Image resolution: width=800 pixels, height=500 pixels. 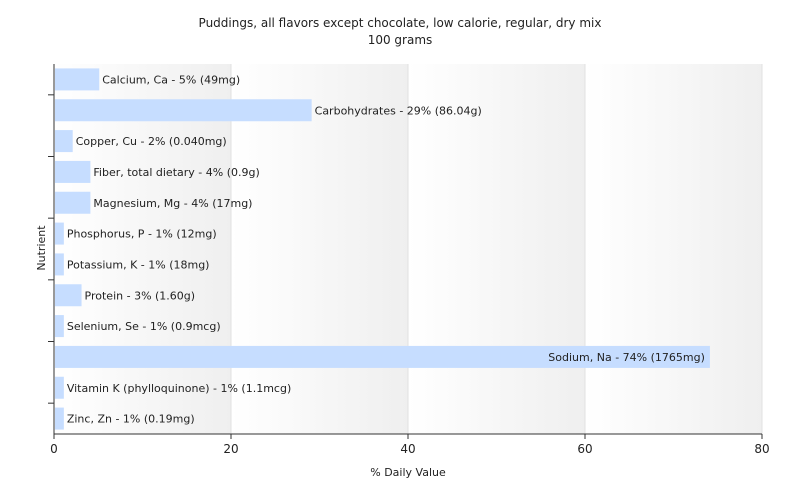 What do you see at coordinates (142, 234) in the screenshot?
I see `bar-label: Phosphorus, P - 1% (12mg)` at bounding box center [142, 234].